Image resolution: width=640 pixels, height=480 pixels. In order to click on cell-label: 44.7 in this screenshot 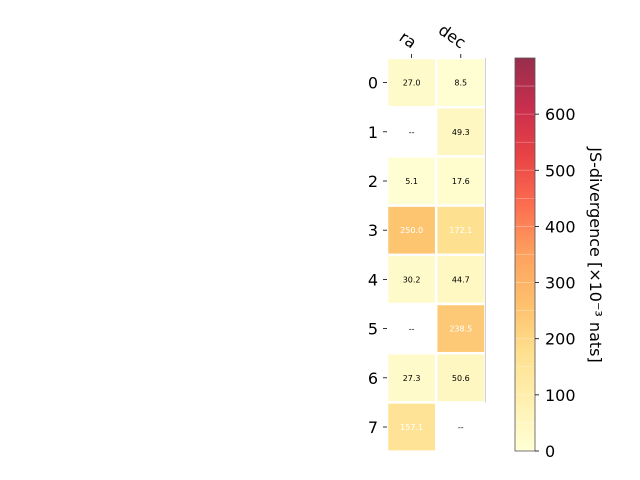, I will do `click(461, 279)`.